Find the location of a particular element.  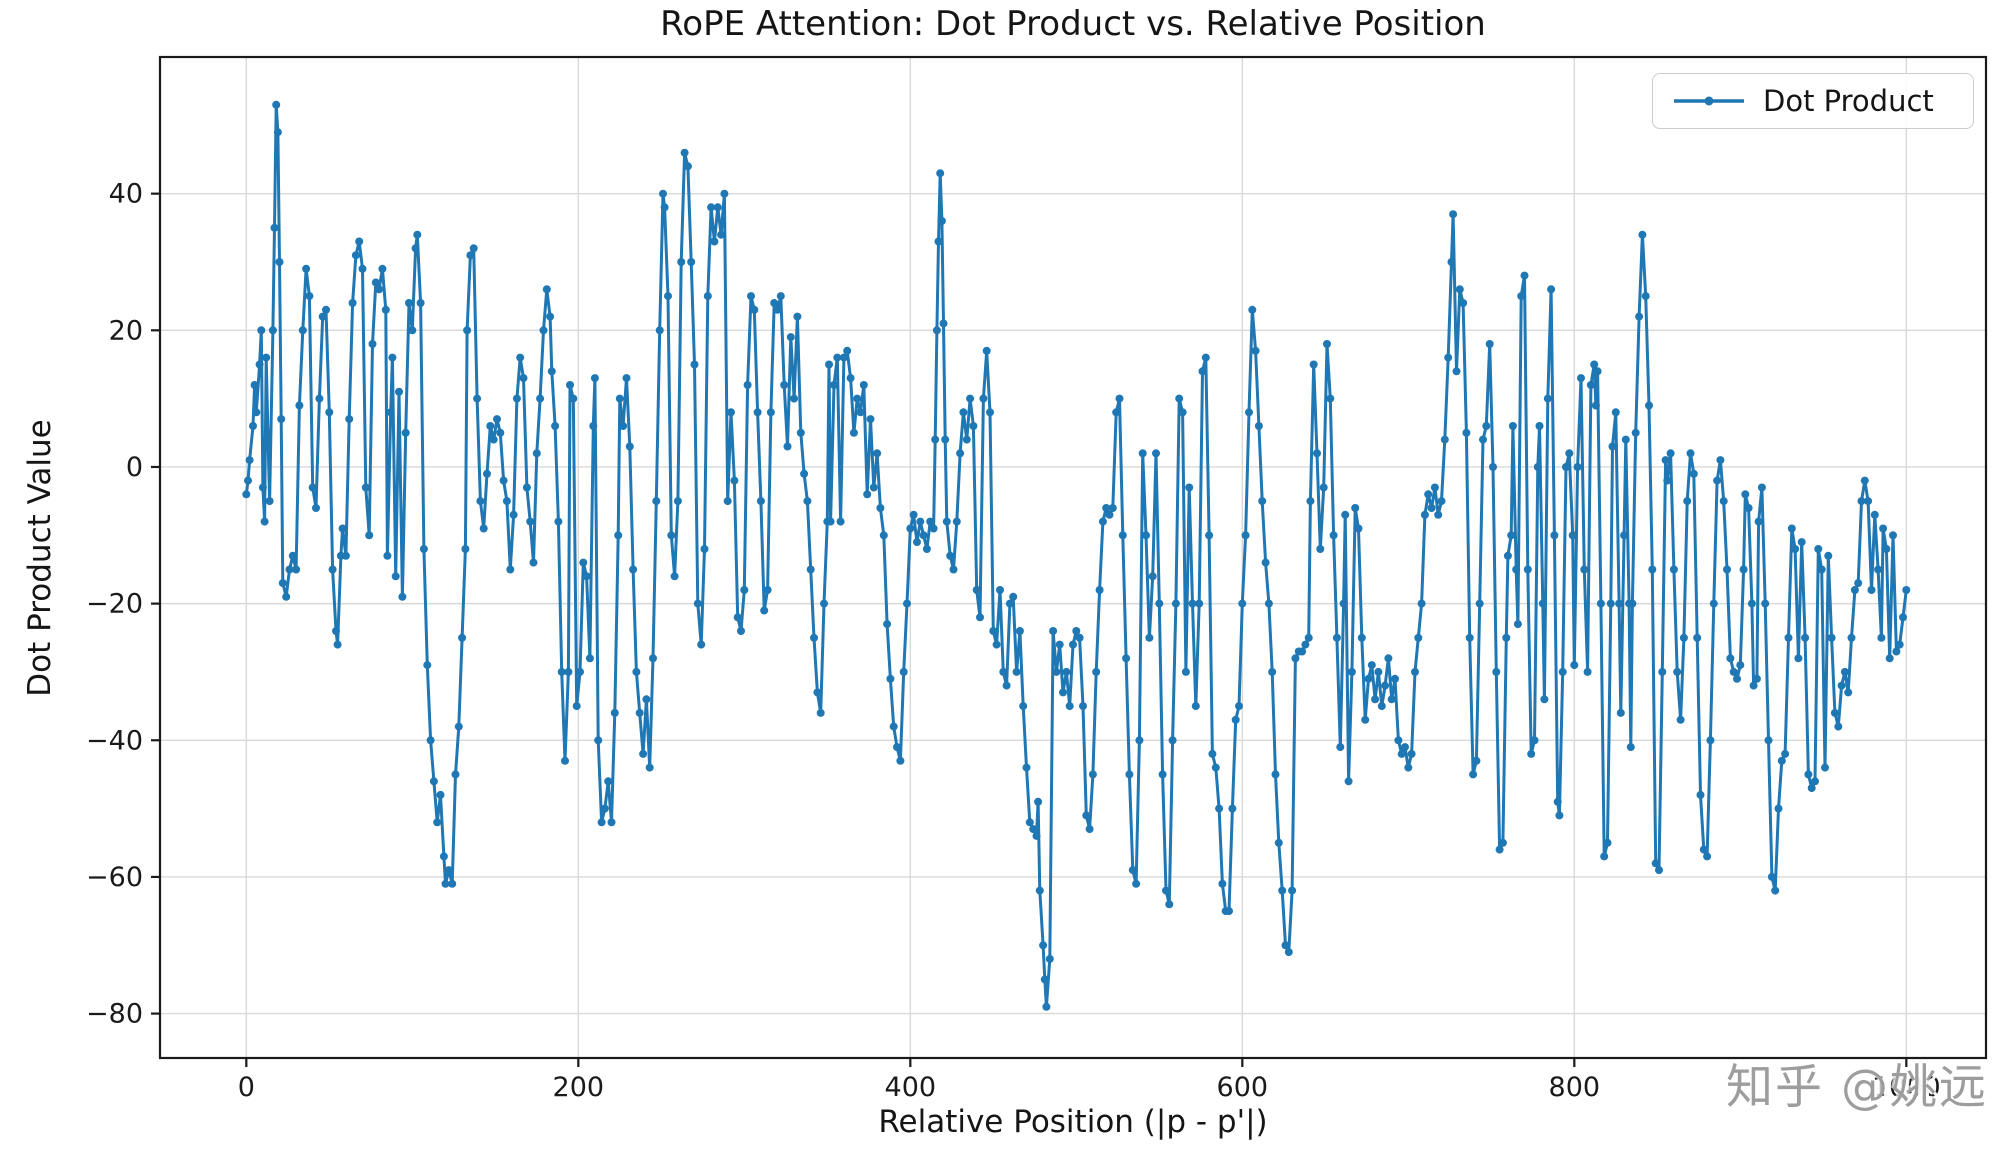

y-tick-label: −80 is located at coordinates (114, 1014).